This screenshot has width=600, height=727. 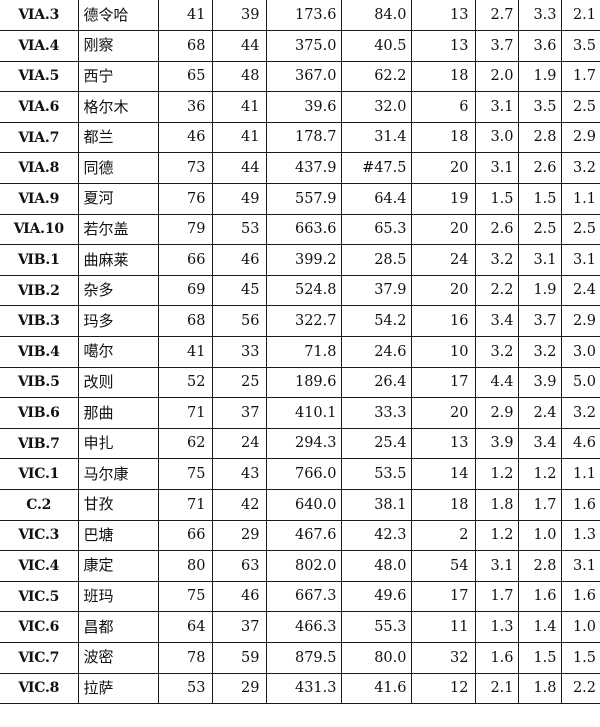 What do you see at coordinates (118, 443) in the screenshot?
I see `station-name-cell: 申扎` at bounding box center [118, 443].